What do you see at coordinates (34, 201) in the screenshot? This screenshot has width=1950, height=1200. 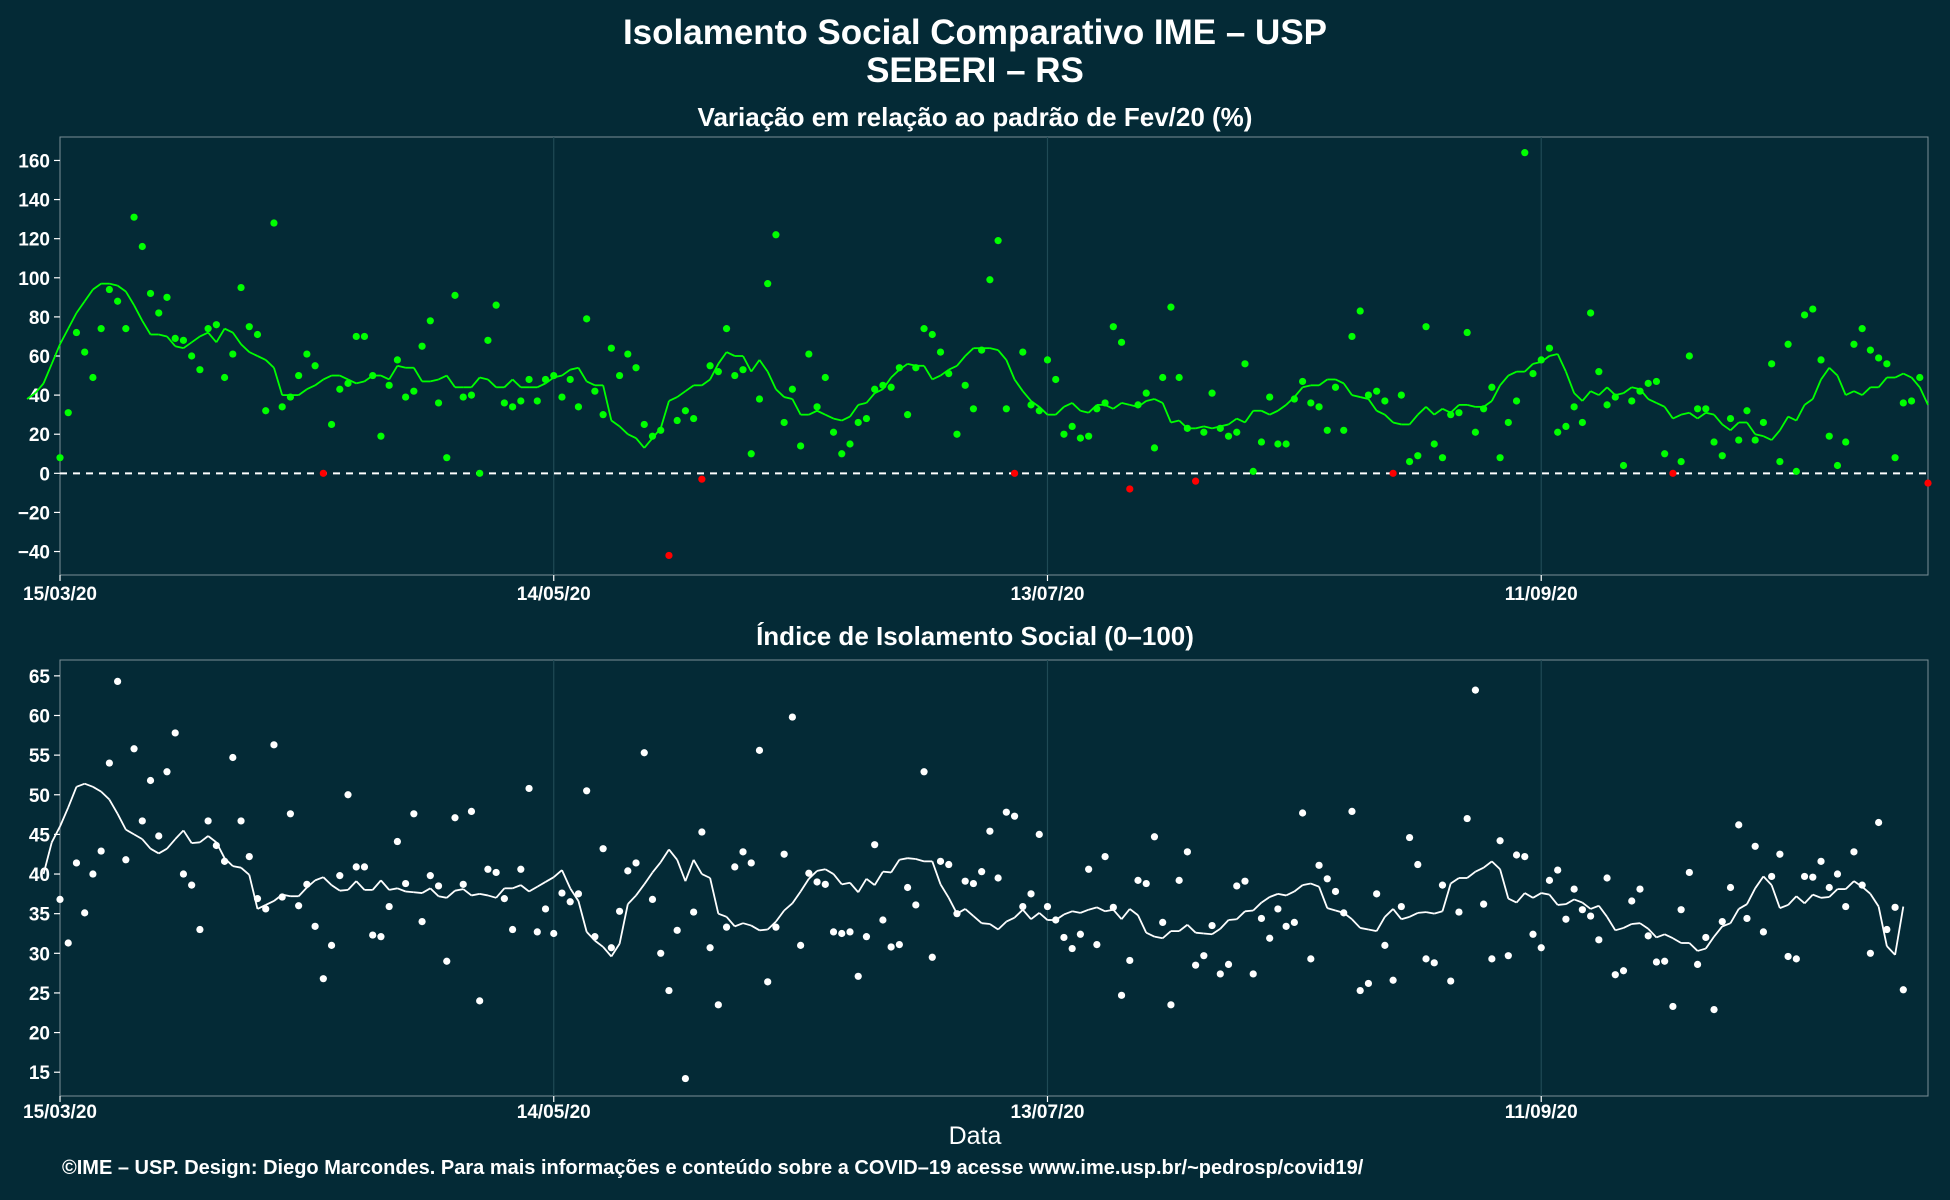 I see `y-tick-label: 140` at bounding box center [34, 201].